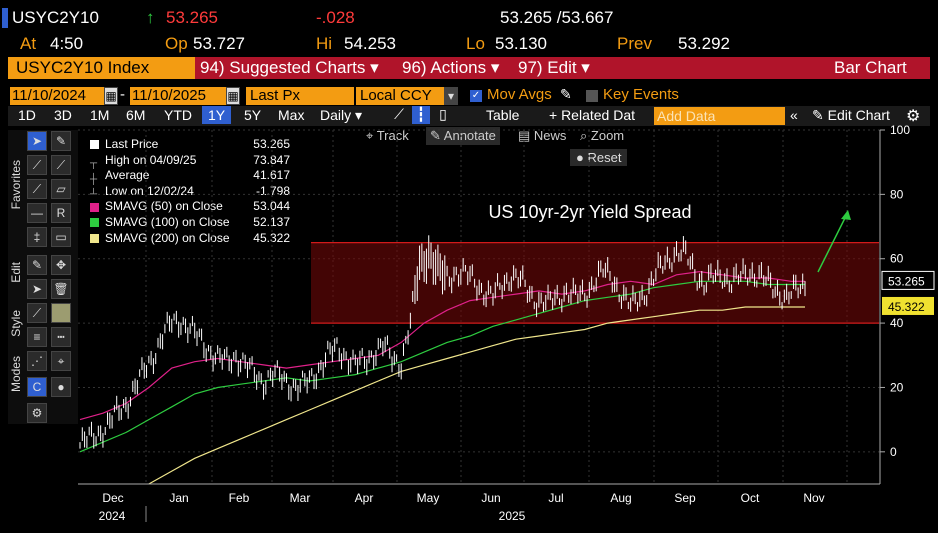 The height and width of the screenshot is (533, 938). I want to click on zoom-button: ⌕ Zoom, so click(602, 136).